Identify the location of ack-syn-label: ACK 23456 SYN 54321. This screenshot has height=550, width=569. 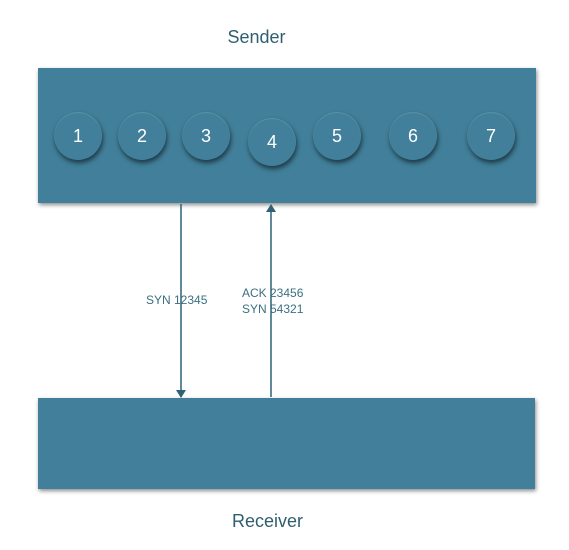
(272, 301).